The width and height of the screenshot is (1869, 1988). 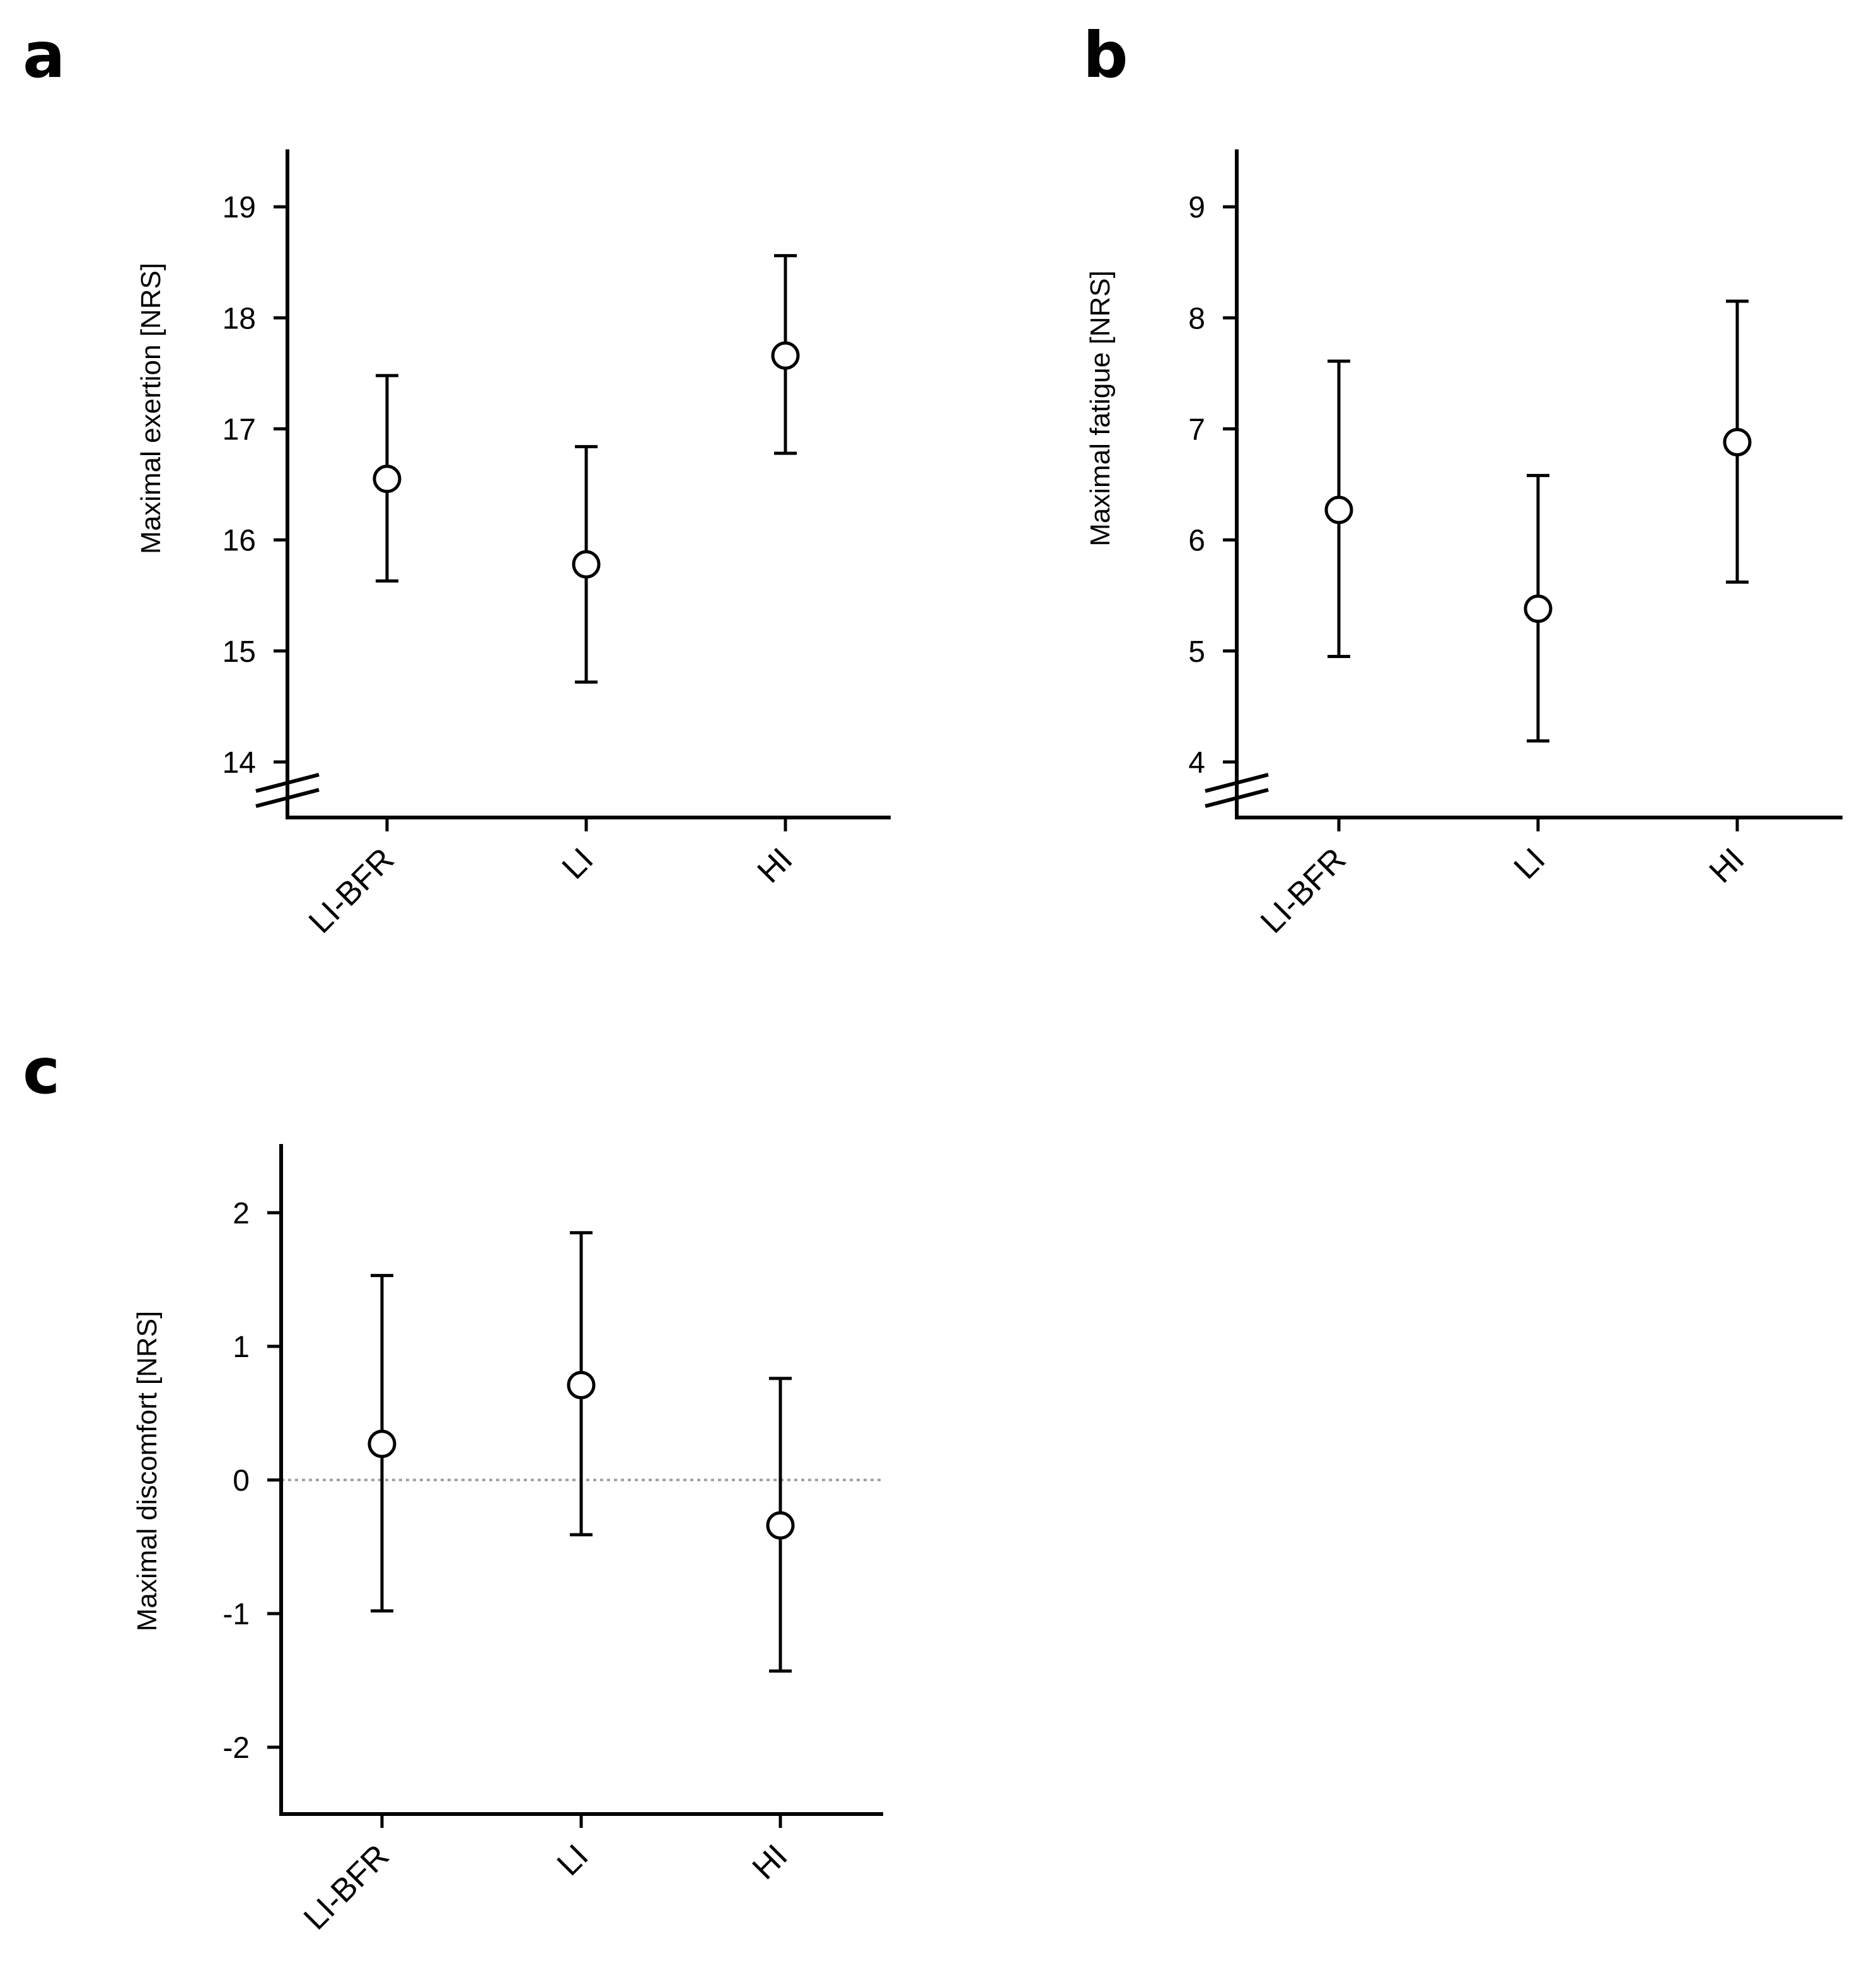 What do you see at coordinates (545, 1886) in the screenshot?
I see `panel-c-cat-labels: LI-BFR LI HI` at bounding box center [545, 1886].